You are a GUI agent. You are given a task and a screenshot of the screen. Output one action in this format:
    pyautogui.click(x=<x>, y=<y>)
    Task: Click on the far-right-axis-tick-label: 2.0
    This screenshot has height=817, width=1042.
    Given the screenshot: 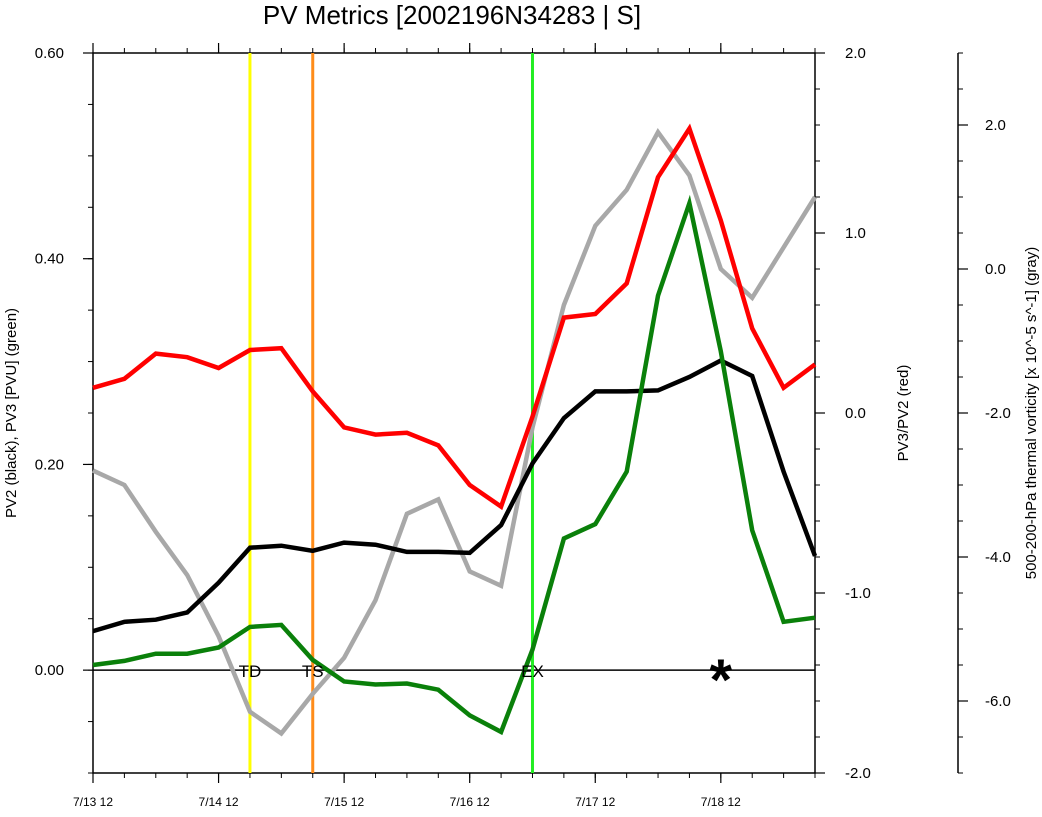 What is the action you would take?
    pyautogui.click(x=995, y=125)
    